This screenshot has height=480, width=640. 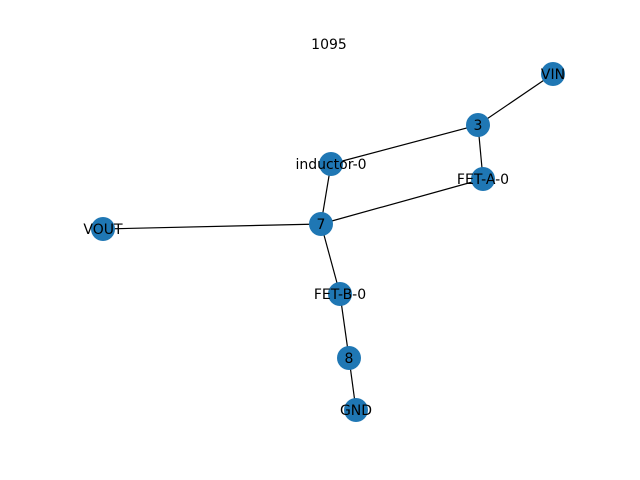 I want to click on node-label-GND: GND, so click(x=356, y=411).